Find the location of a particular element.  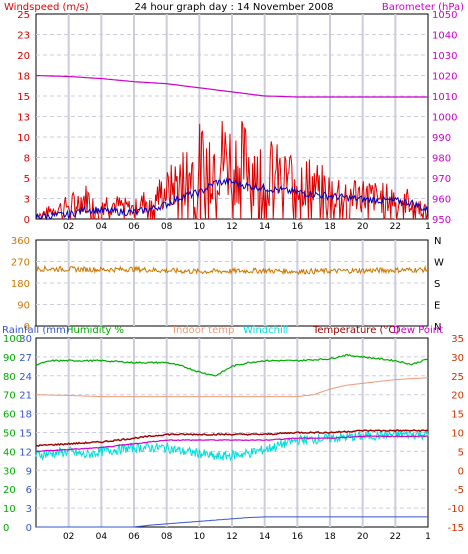

rainfall-axis-tick-label: 30 is located at coordinates (25, 339).